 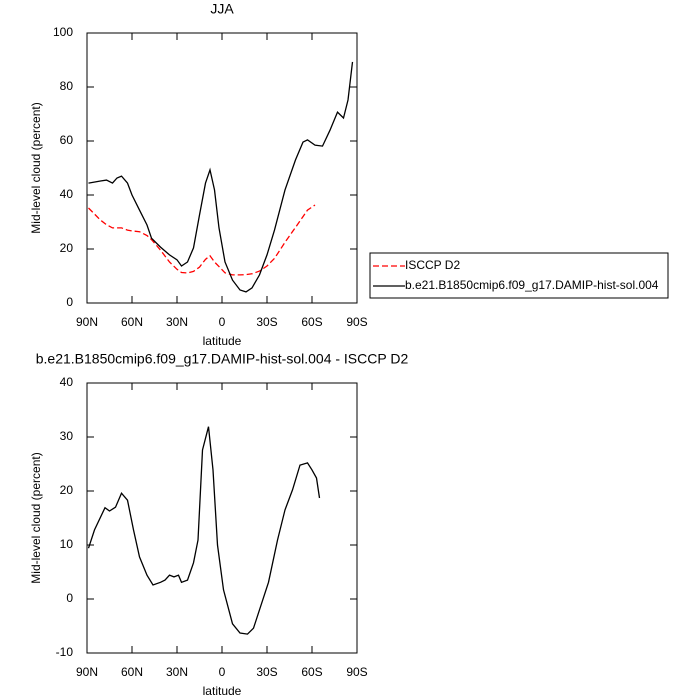 What do you see at coordinates (63, 32) in the screenshot?
I see `y-tick-label: 100` at bounding box center [63, 32].